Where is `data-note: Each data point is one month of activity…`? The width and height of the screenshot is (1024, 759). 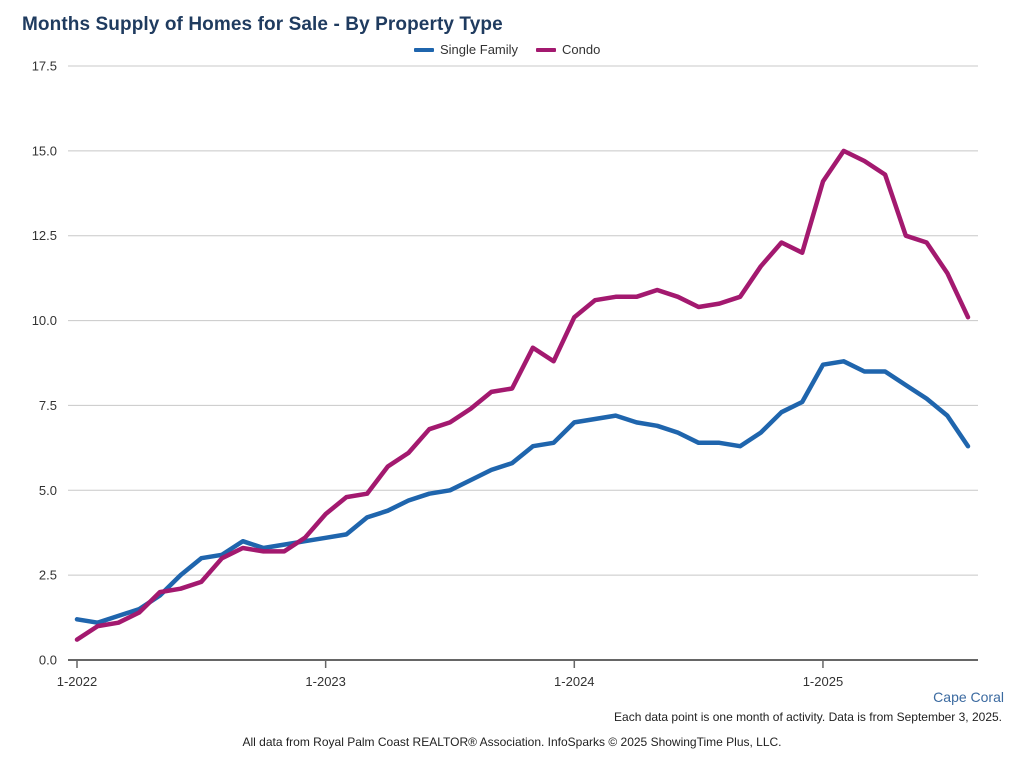 data-note: Each data point is one month of activity… is located at coordinates (808, 717).